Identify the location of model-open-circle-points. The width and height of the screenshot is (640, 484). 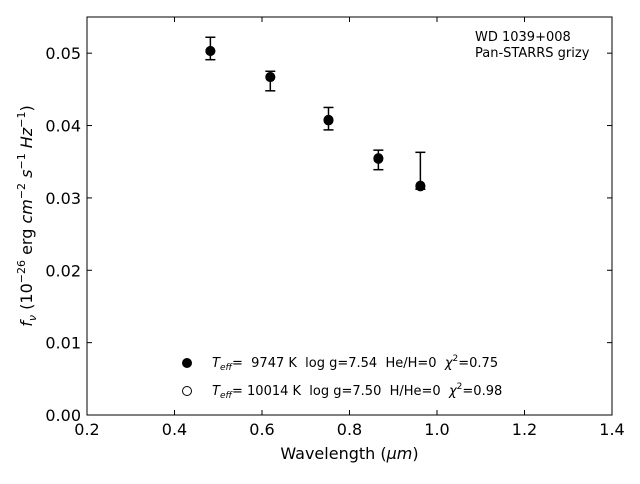
(315, 118).